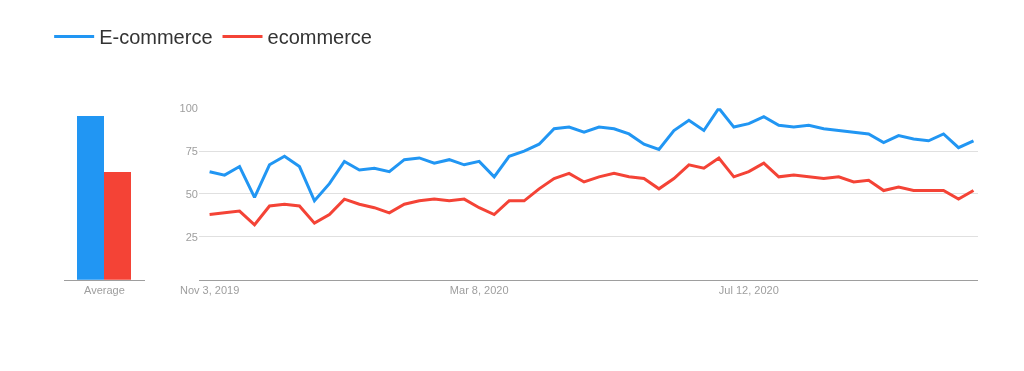  What do you see at coordinates (191, 150) in the screenshot?
I see `y-tick-label: 75` at bounding box center [191, 150].